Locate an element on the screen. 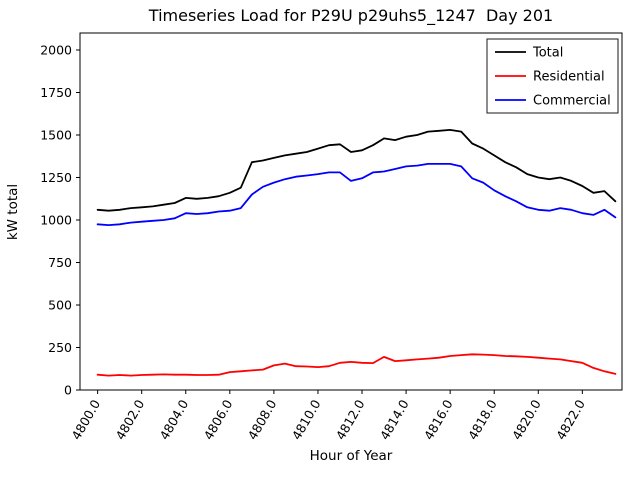  y-tick-label: 250 is located at coordinates (60, 347).